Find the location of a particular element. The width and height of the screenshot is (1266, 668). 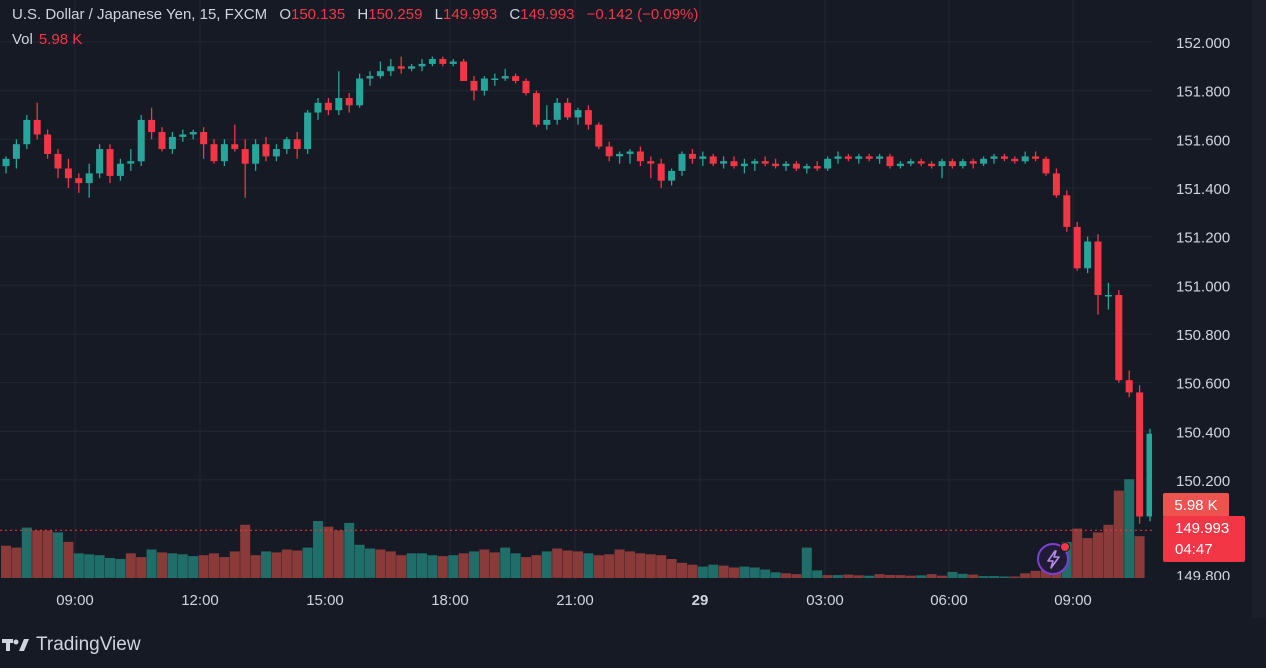

volume-badge: 5.98 K is located at coordinates (1196, 505).